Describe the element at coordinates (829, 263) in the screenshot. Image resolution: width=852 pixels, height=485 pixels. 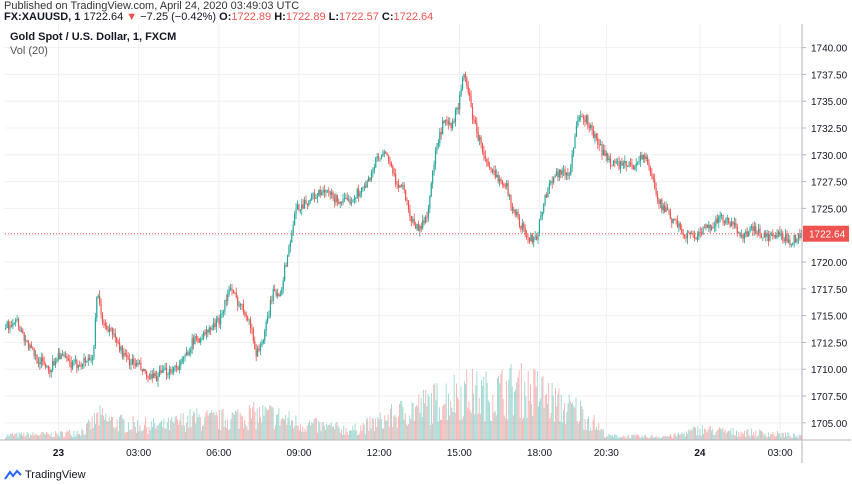
I see `price-tick-label: 1720.00` at that location.